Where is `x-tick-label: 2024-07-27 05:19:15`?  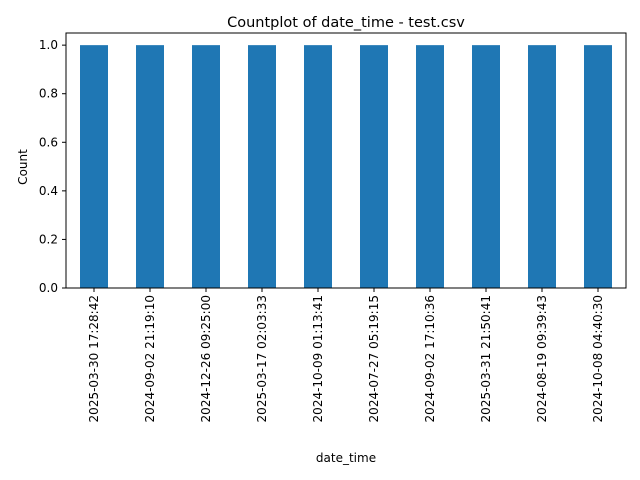
x-tick-label: 2024-07-27 05:19:15 is located at coordinates (374, 358).